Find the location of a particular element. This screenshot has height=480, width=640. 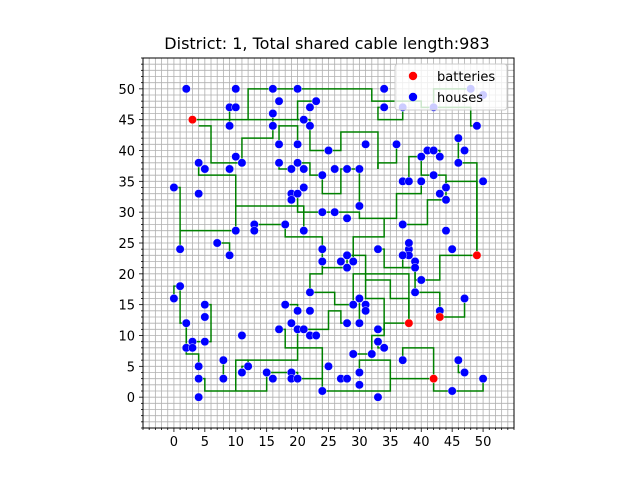

y-tick-label: 15 is located at coordinates (126, 306).